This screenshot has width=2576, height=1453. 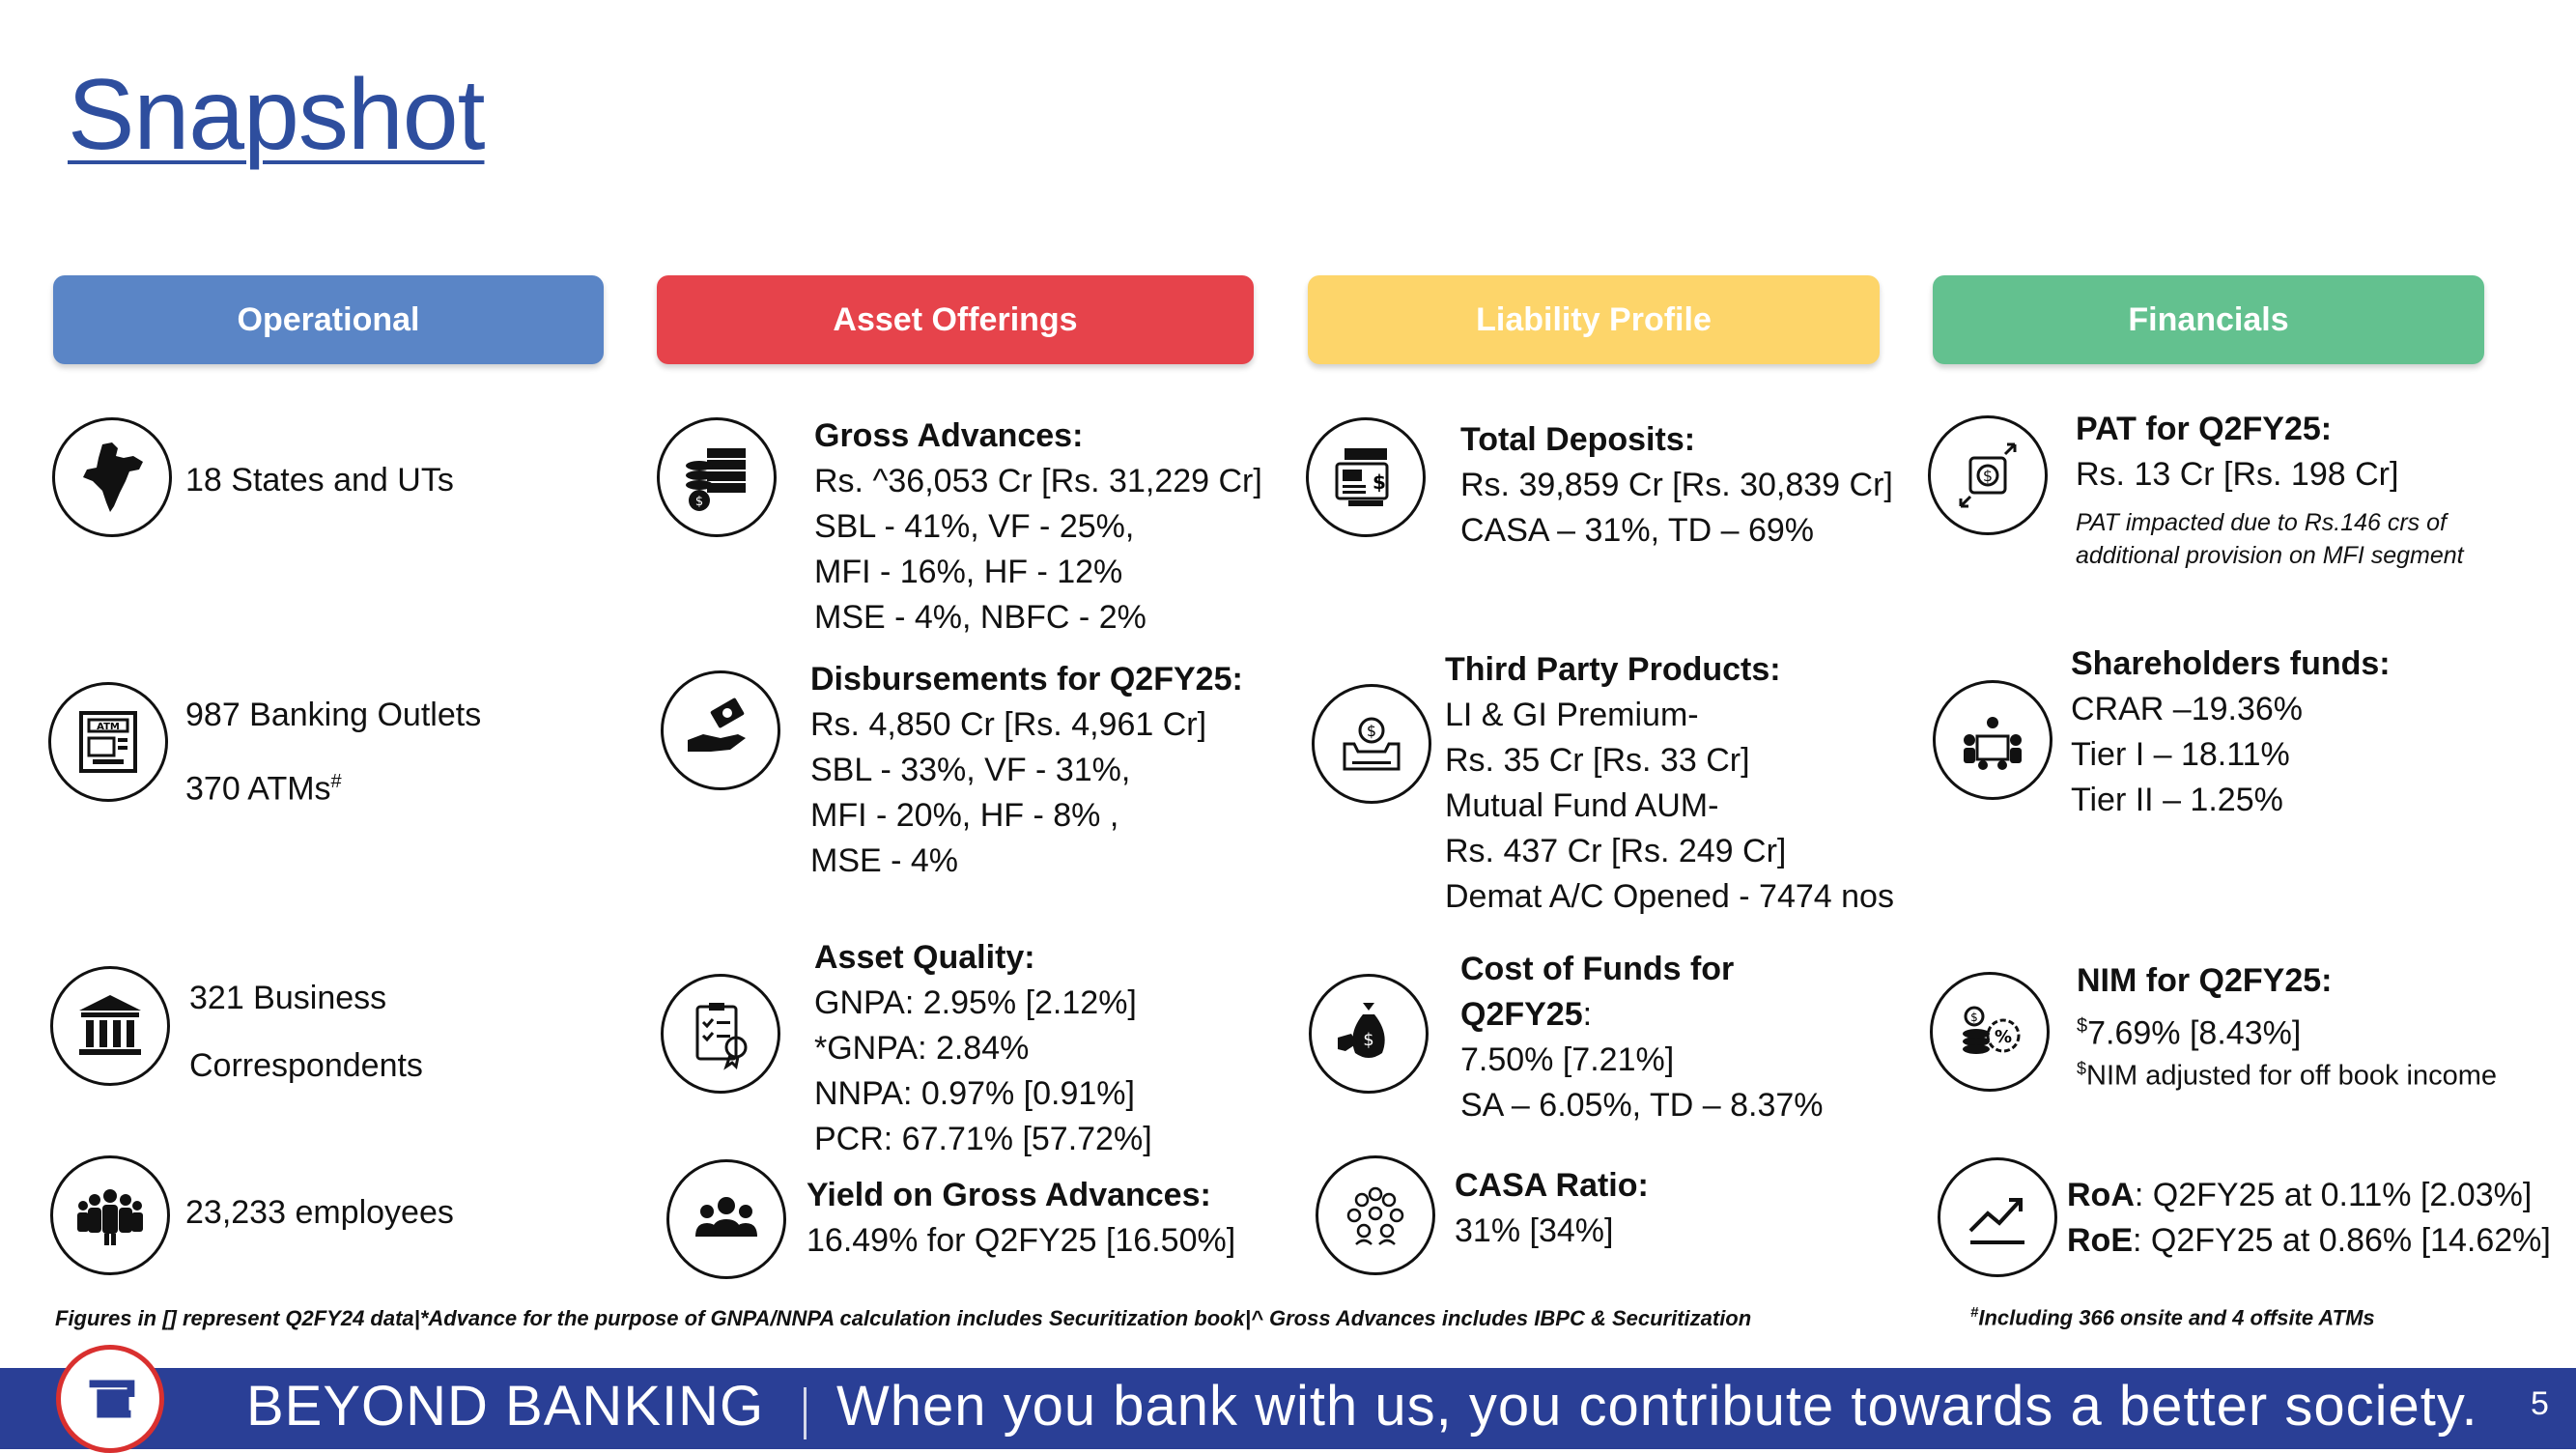 I want to click on nim-title: NIM for Q2FY25:, so click(x=2205, y=981).